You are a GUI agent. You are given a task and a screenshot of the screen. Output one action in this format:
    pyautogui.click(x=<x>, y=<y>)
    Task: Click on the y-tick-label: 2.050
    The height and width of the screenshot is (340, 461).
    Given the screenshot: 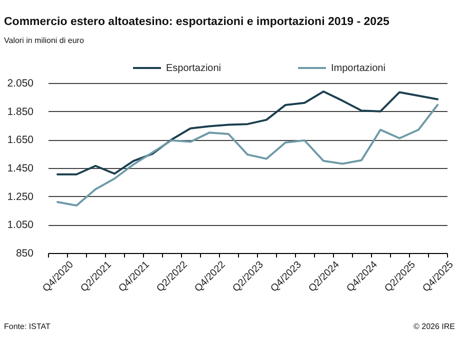 What is the action you would take?
    pyautogui.click(x=20, y=84)
    